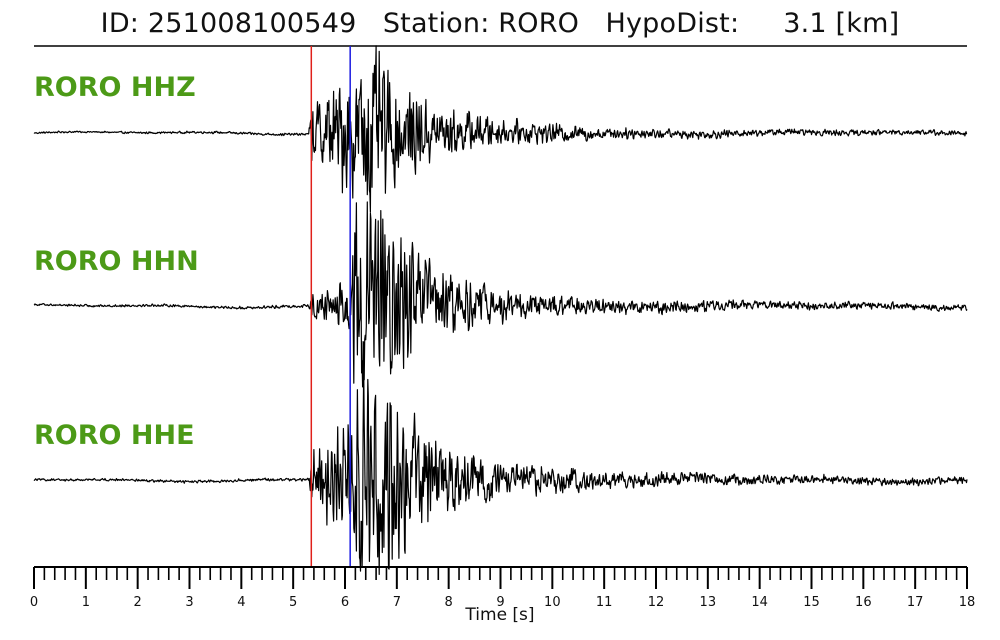 The height and width of the screenshot is (640, 1000). I want to click on x-tick-label: 12, so click(656, 602).